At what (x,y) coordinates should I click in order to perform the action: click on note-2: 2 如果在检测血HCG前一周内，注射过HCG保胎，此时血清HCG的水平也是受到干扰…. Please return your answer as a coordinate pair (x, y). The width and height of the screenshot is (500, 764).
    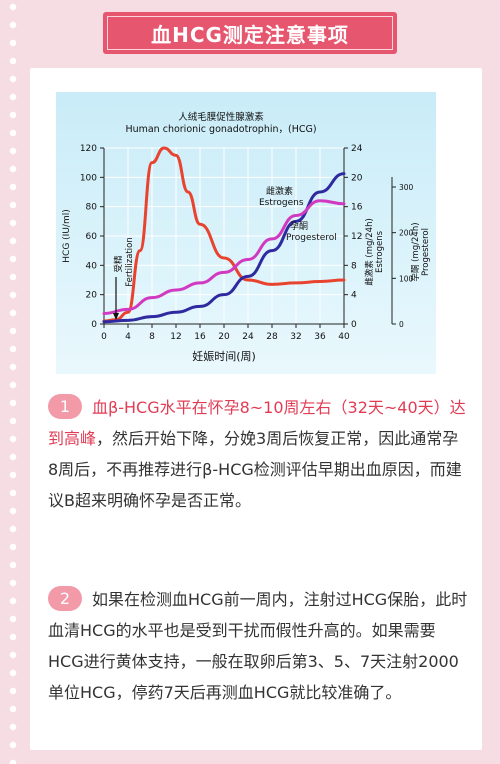
    Looking at the image, I should click on (258, 646).